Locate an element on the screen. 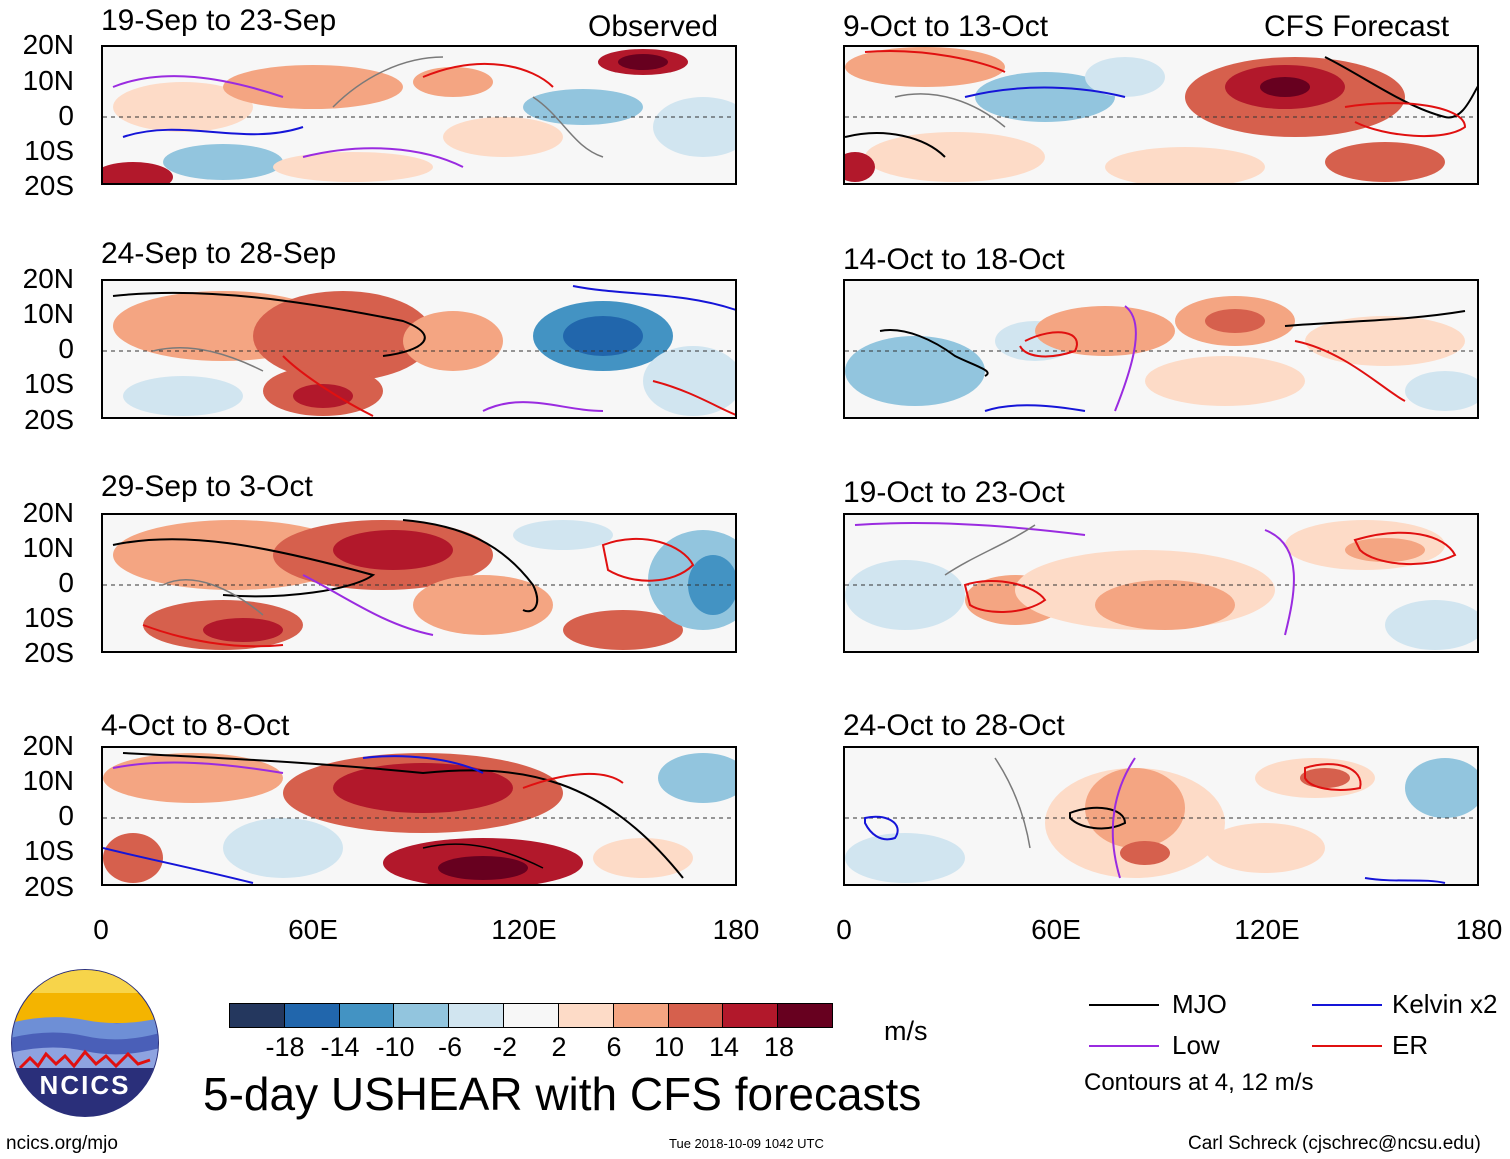  panel-title: 19-Sep to 23-Sep is located at coordinates (219, 20).